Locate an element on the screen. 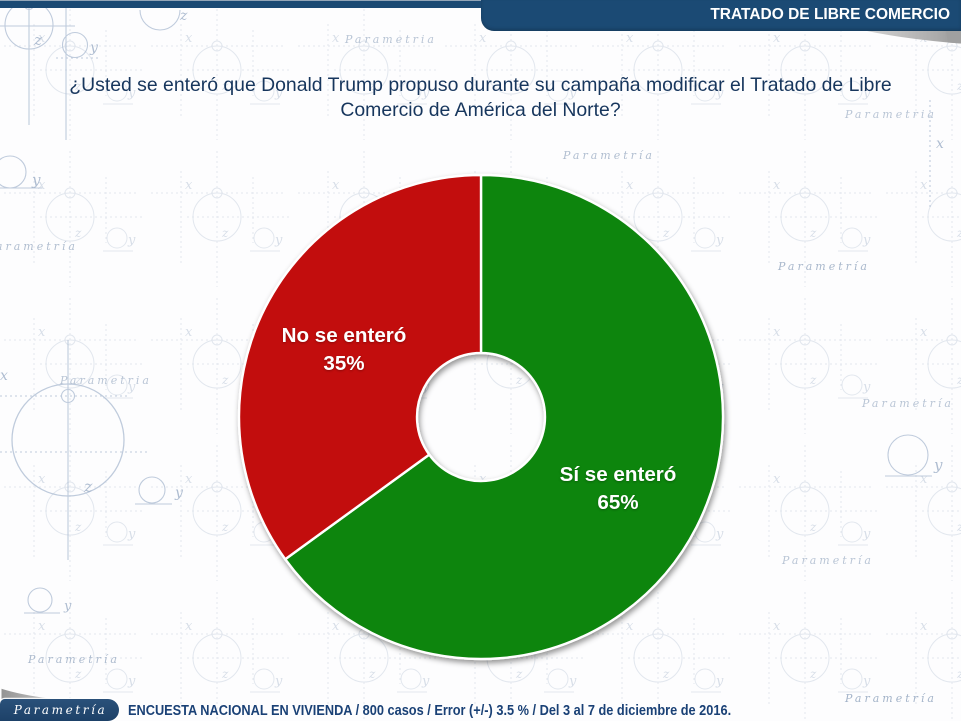  header-title: TRATADO DE LIBRE COMERCIO is located at coordinates (830, 15).